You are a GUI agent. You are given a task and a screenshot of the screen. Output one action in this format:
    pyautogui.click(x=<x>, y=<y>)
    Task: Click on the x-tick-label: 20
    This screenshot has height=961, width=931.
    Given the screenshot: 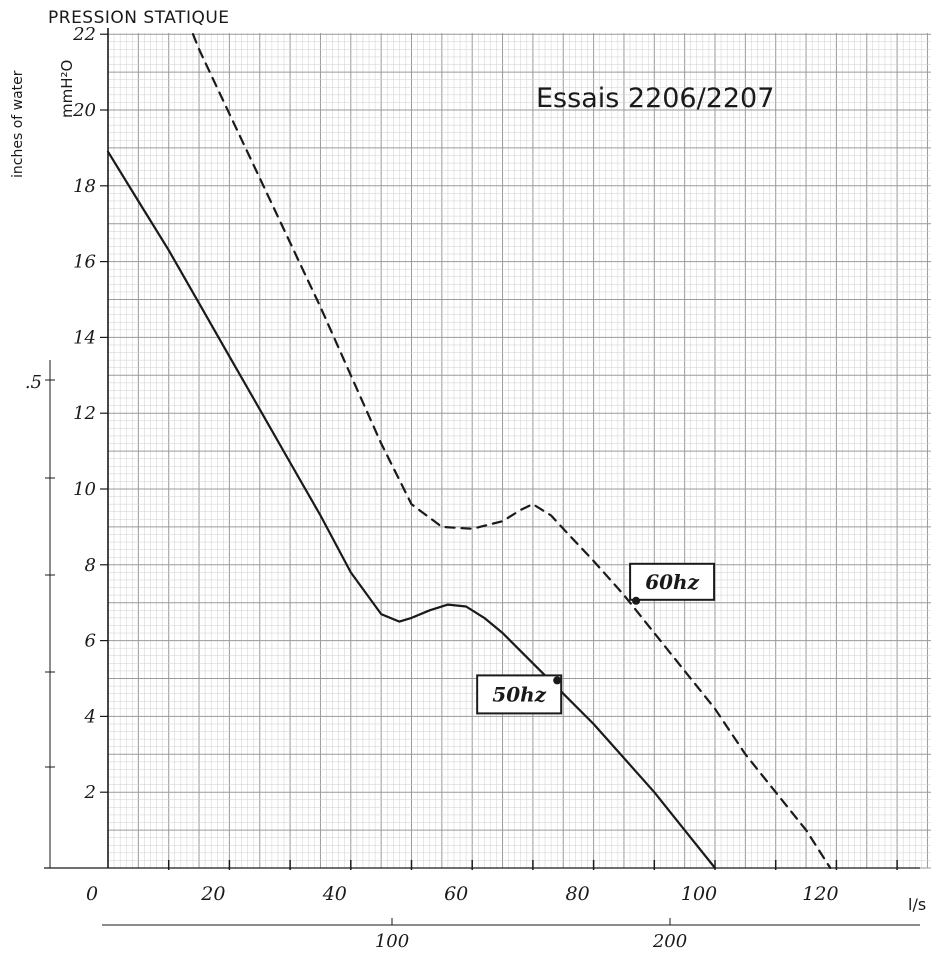 What is the action you would take?
    pyautogui.click(x=212, y=894)
    